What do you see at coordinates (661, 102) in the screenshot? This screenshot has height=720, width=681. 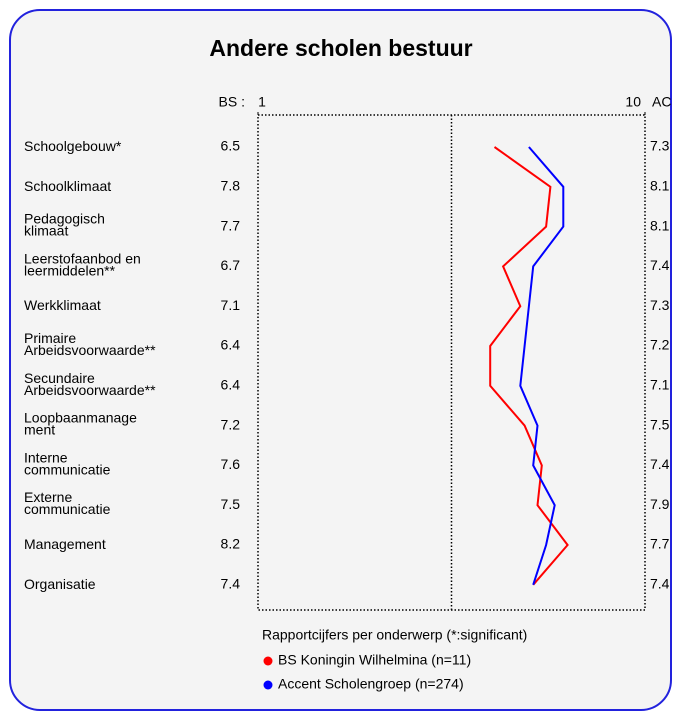 I see `right-label: AC` at bounding box center [661, 102].